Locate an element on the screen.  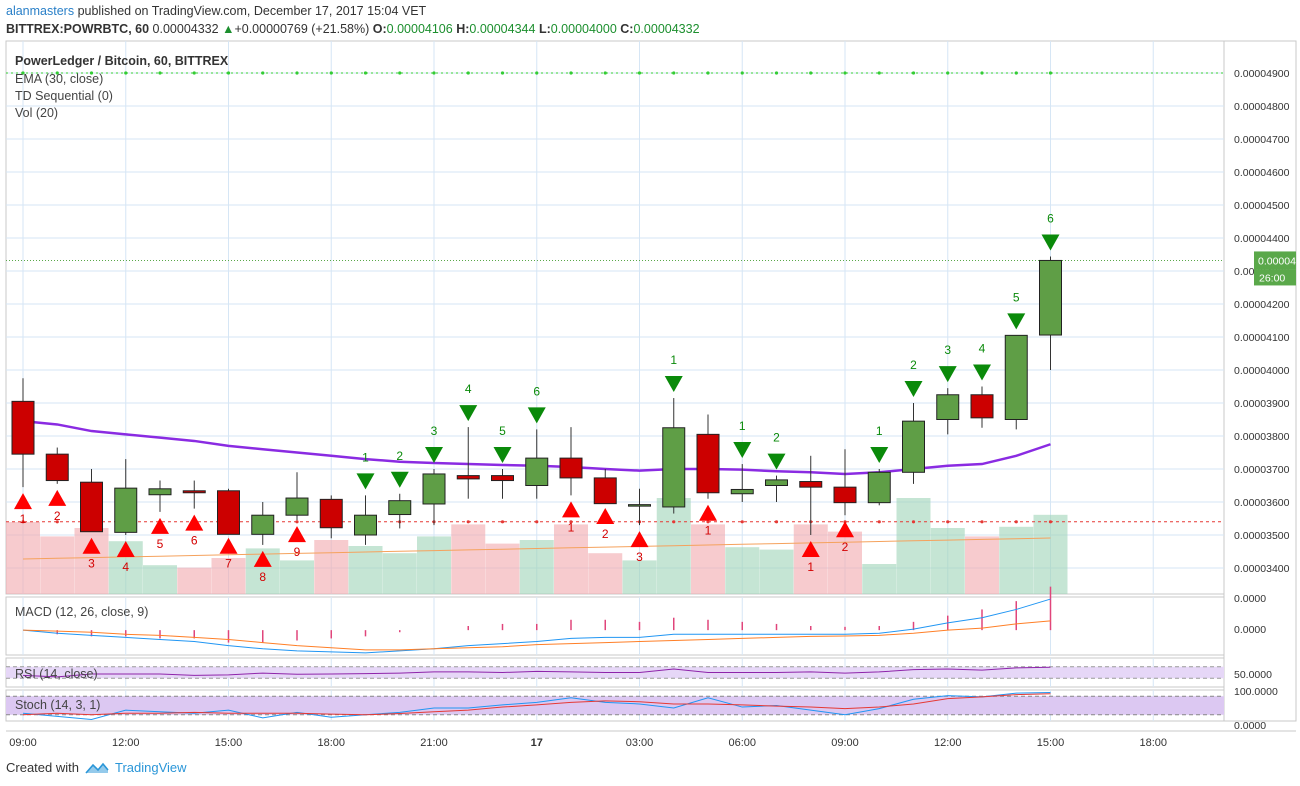
price-tick-label: 0.00003600 is located at coordinates (1262, 503).